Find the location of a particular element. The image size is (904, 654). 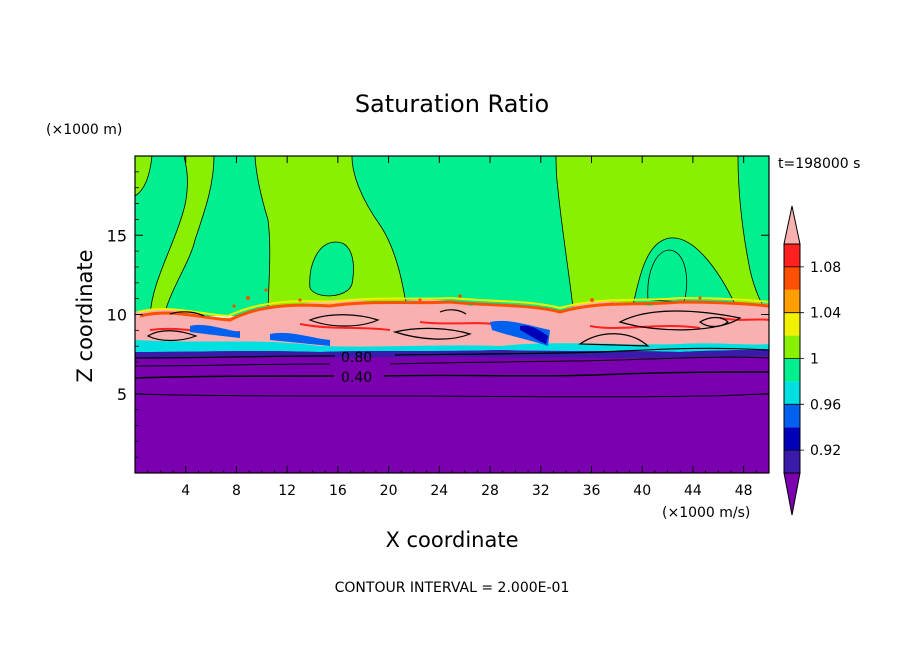

colorbar-label-2: 1 is located at coordinates (814, 360).